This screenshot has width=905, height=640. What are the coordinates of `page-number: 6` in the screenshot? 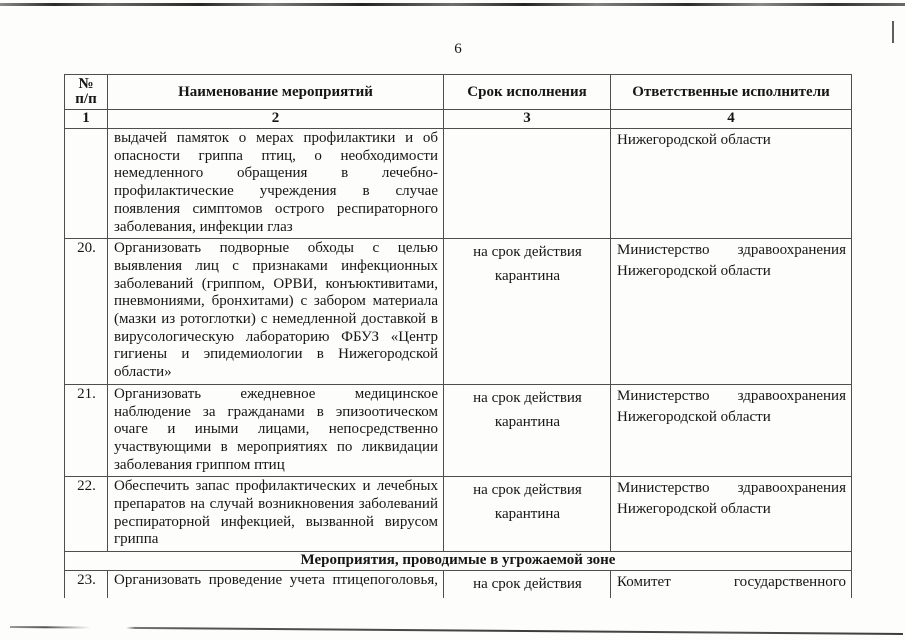 It's located at (458, 49).